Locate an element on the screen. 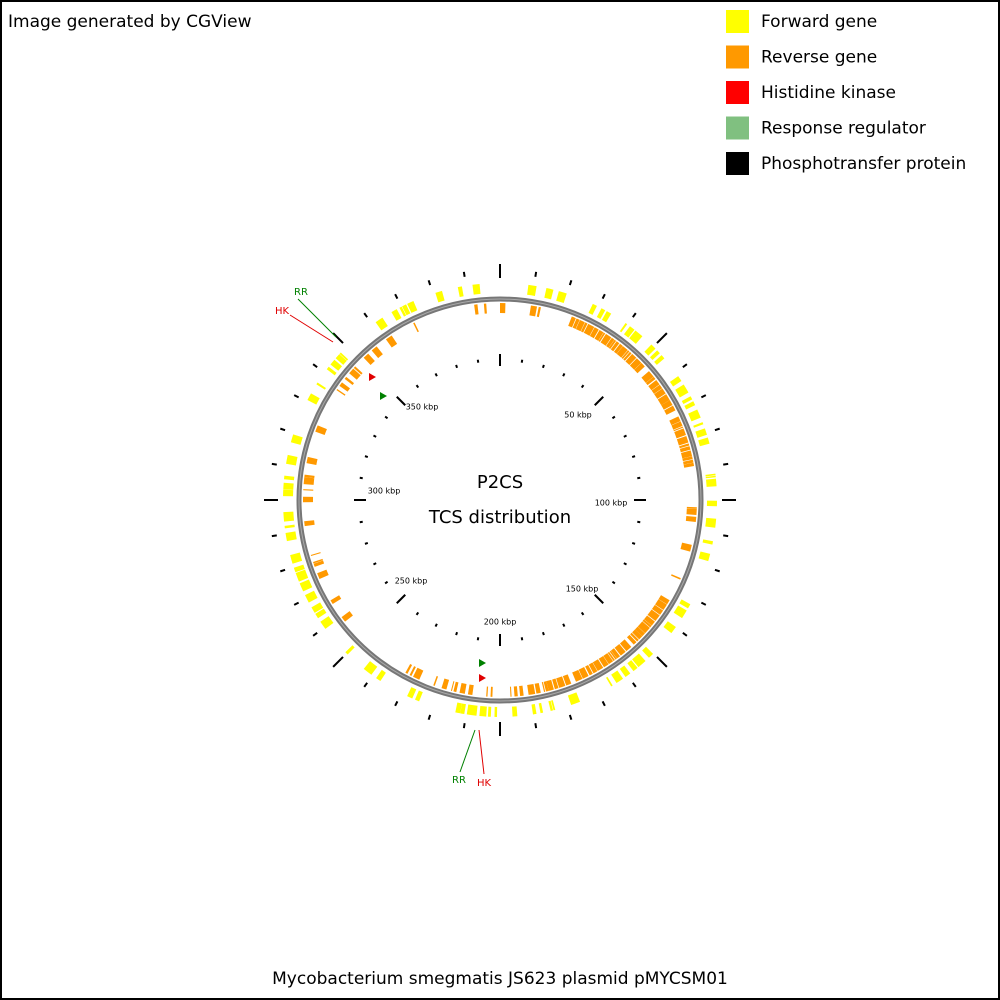 The image size is (1000, 1000). legend-label: Forward gene is located at coordinates (819, 22).